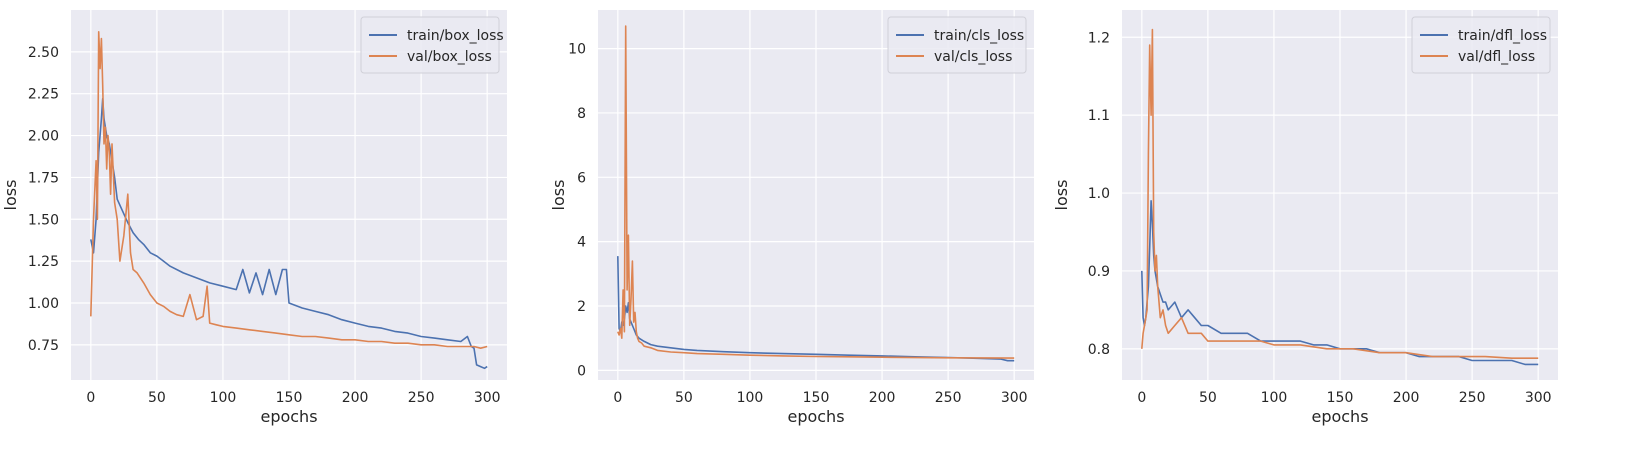 The image size is (1633, 452). Describe the element at coordinates (581, 371) in the screenshot. I see `y-tick-label: 0` at that location.